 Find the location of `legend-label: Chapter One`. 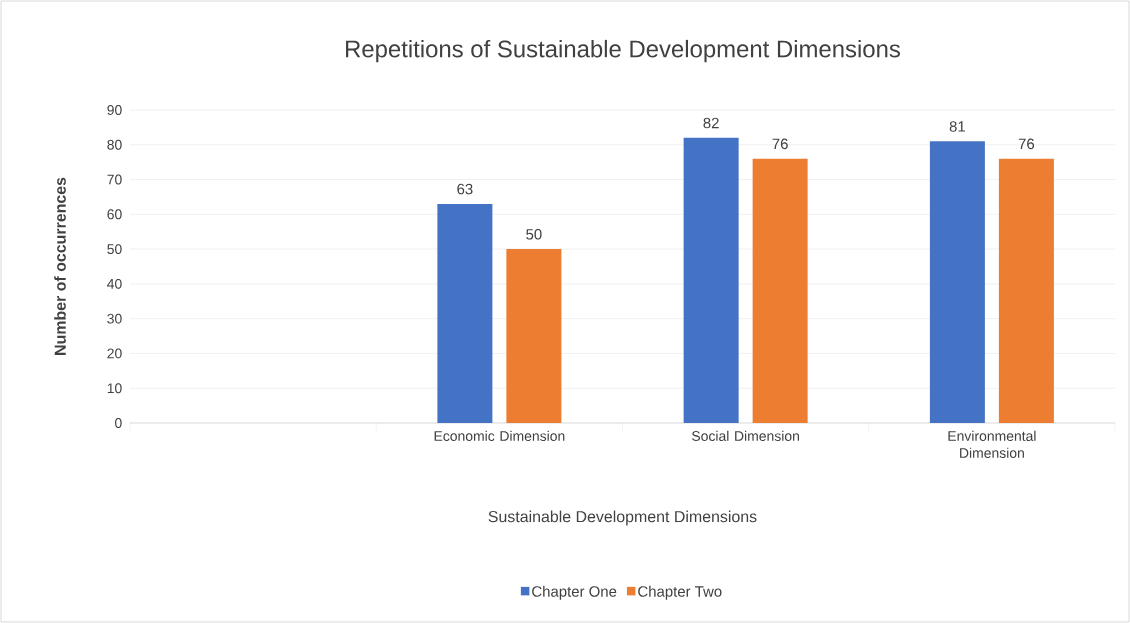

legend-label: Chapter One is located at coordinates (574, 592).